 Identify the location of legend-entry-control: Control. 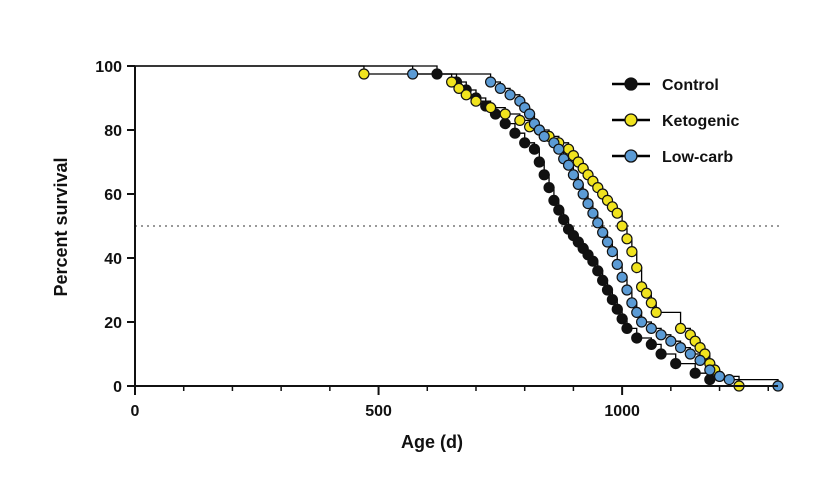
(665, 85).